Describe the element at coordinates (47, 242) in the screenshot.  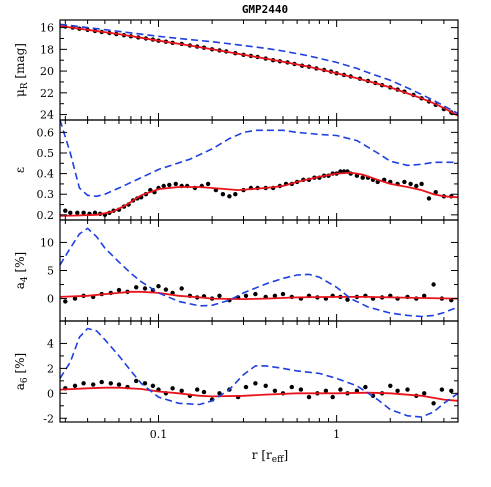
I see `y-tick-label: 10` at that location.